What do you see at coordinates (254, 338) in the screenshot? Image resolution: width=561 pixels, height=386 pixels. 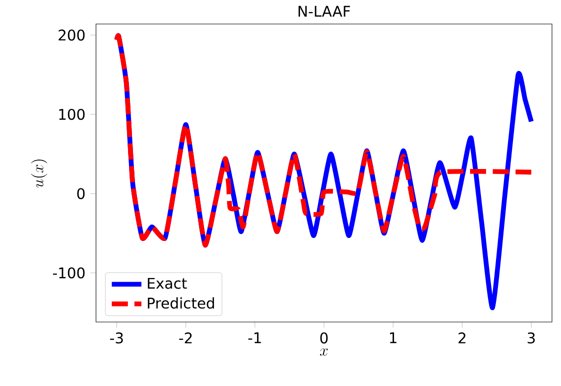 I see `x-tick-label: -1` at bounding box center [254, 338].